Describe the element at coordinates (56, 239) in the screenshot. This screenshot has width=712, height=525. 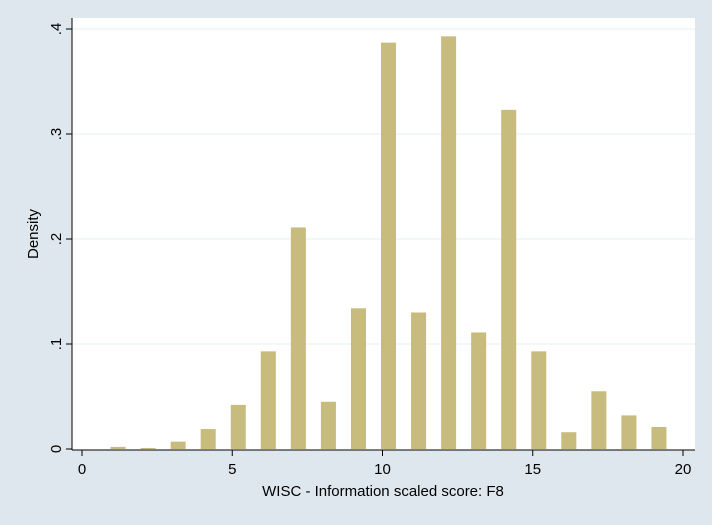
I see `y-tick-label-2: .2` at that location.